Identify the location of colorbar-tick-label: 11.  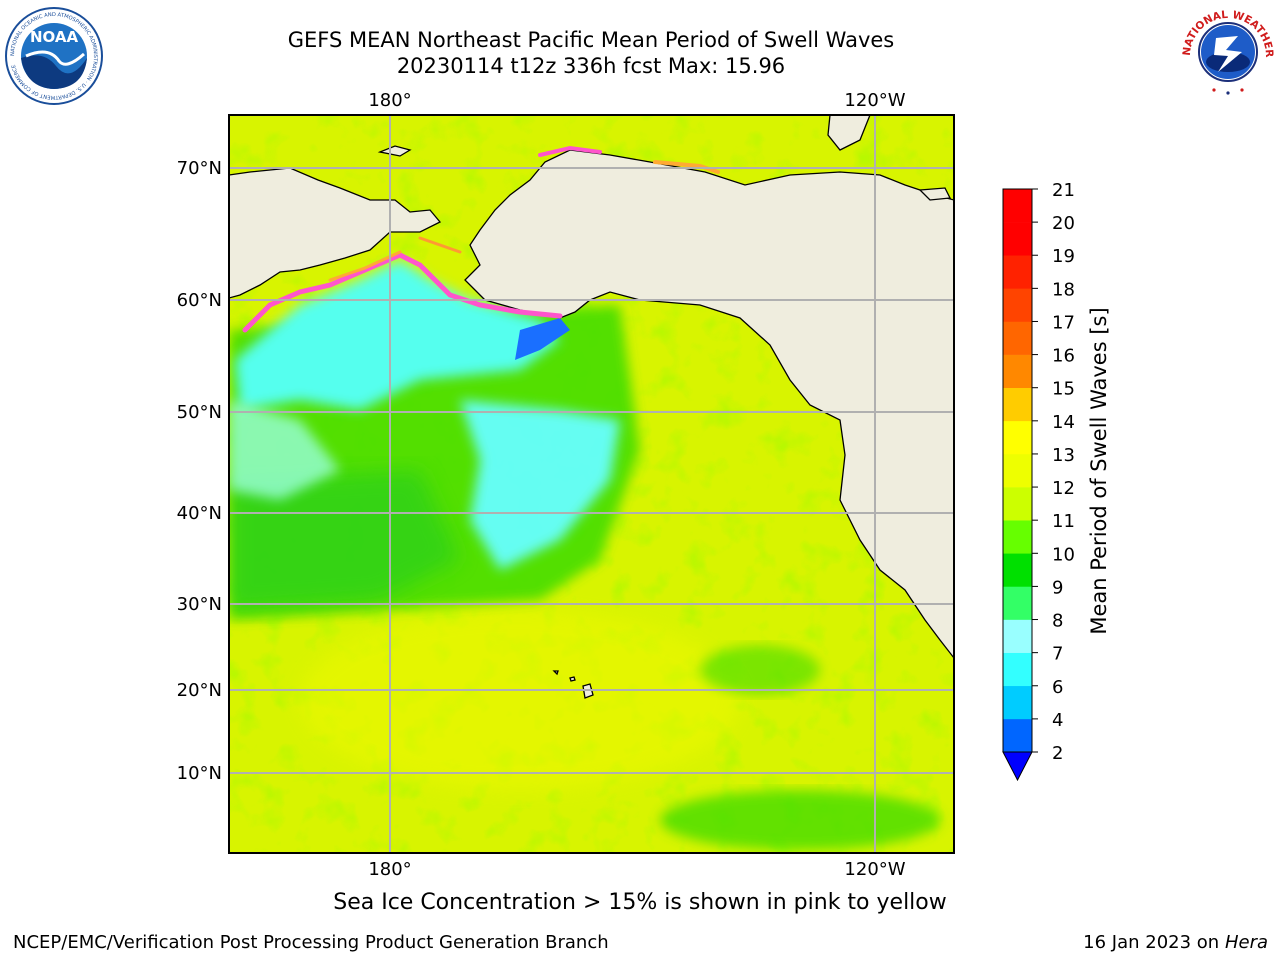
(1063, 521).